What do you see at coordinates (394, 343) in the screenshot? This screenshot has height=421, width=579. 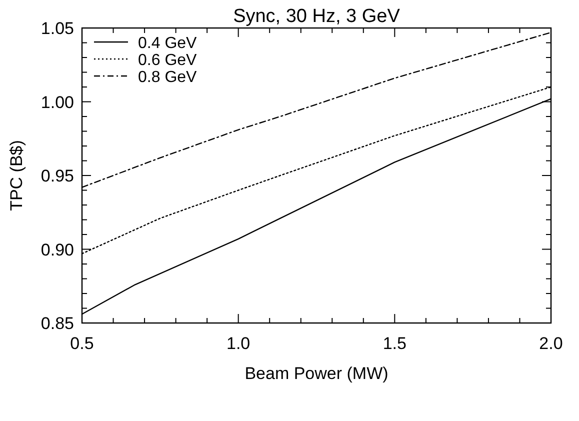 I see `x-tick-label: 1.5` at bounding box center [394, 343].